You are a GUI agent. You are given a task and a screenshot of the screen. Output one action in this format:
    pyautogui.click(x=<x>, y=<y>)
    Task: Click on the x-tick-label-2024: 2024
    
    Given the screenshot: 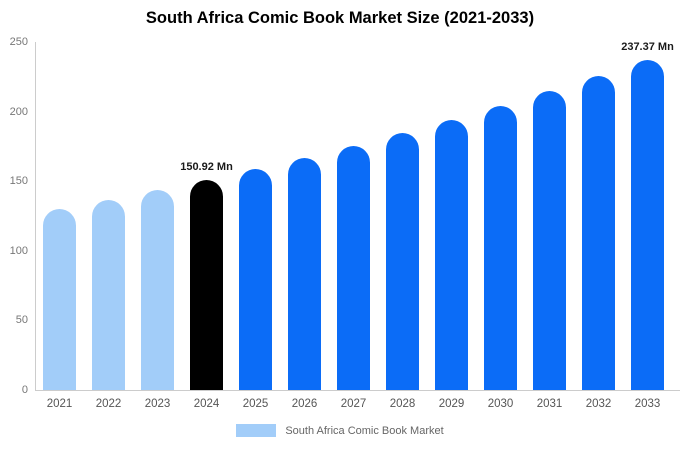 What is the action you would take?
    pyautogui.click(x=206, y=404)
    